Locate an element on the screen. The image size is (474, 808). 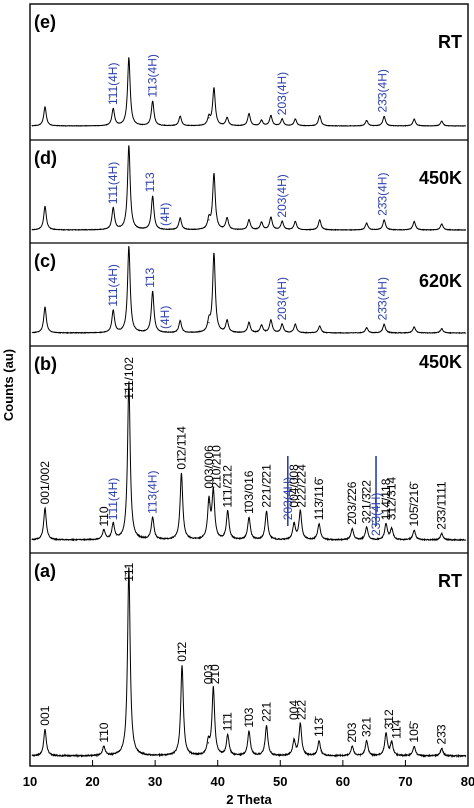
reflection-label: 1̄03 is located at coordinates (249, 717).